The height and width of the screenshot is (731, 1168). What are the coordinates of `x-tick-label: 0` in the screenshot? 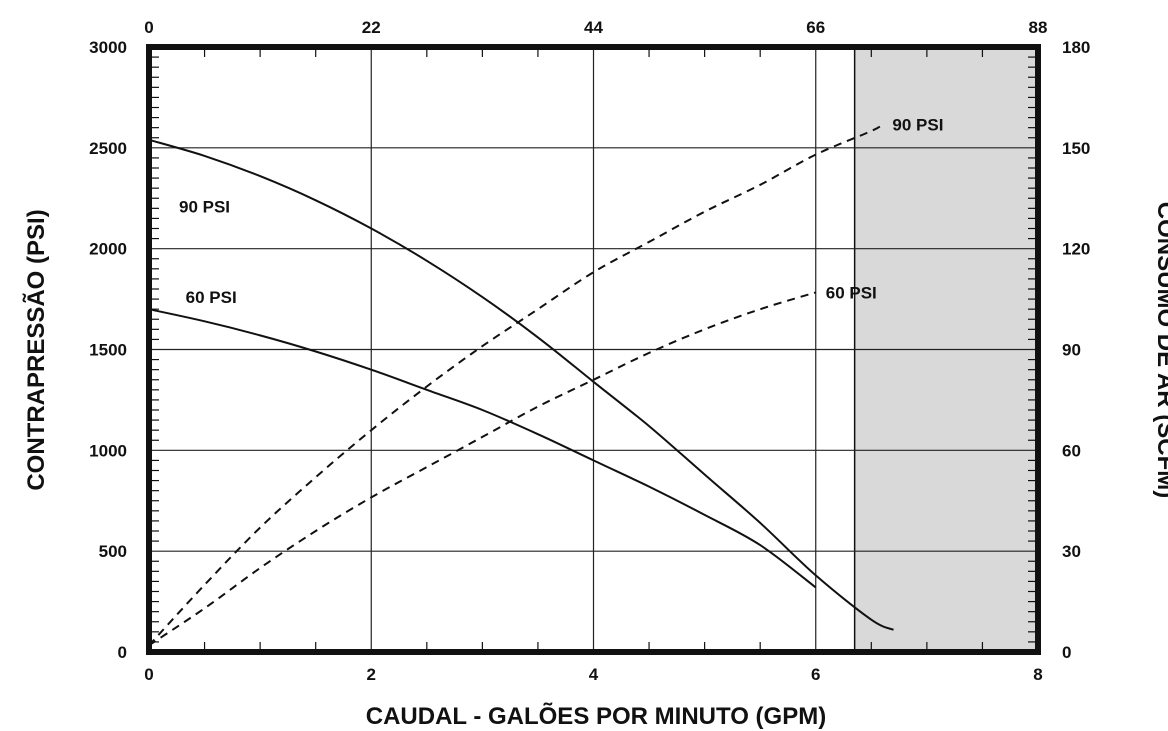 It's located at (148, 674).